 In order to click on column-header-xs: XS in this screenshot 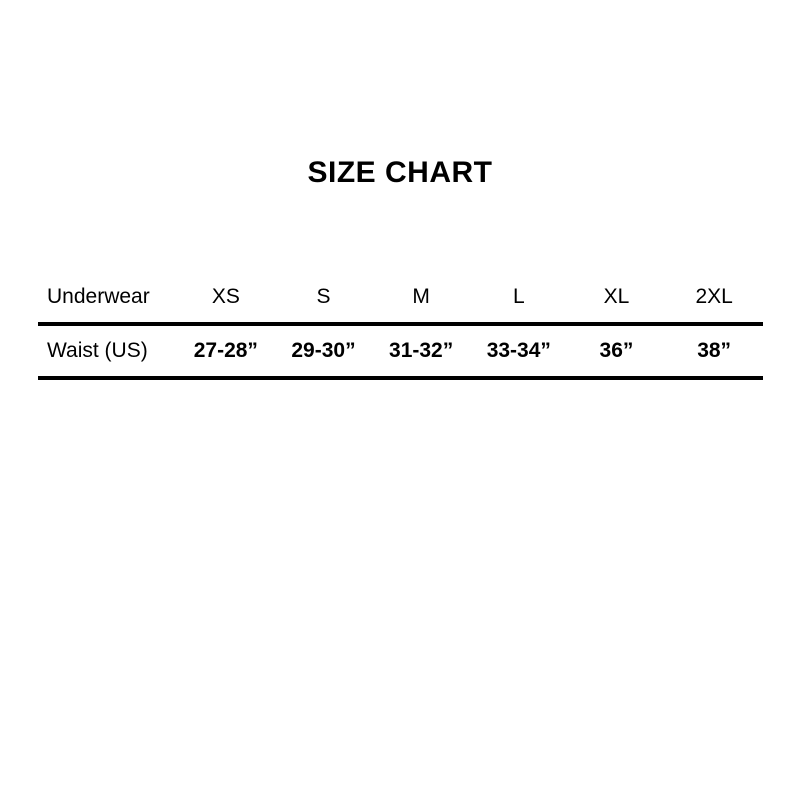, I will do `click(225, 296)`.